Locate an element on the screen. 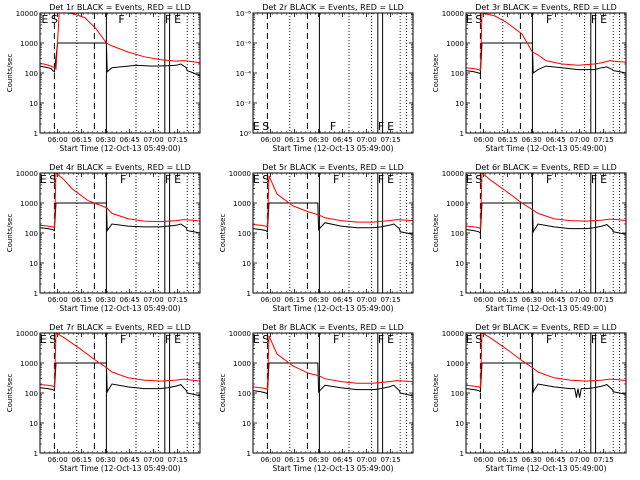  y-tick-label: 10⁻⁴ is located at coordinates (244, 74).